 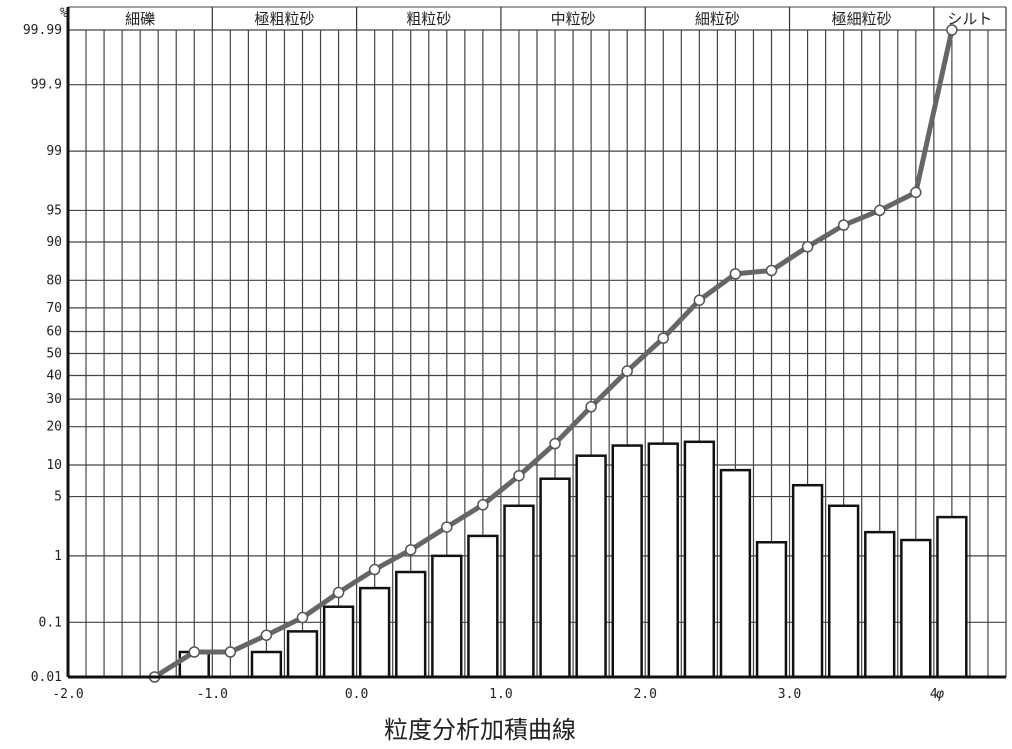 What do you see at coordinates (54, 427) in the screenshot?
I see `y-tick-label: 20` at bounding box center [54, 427].